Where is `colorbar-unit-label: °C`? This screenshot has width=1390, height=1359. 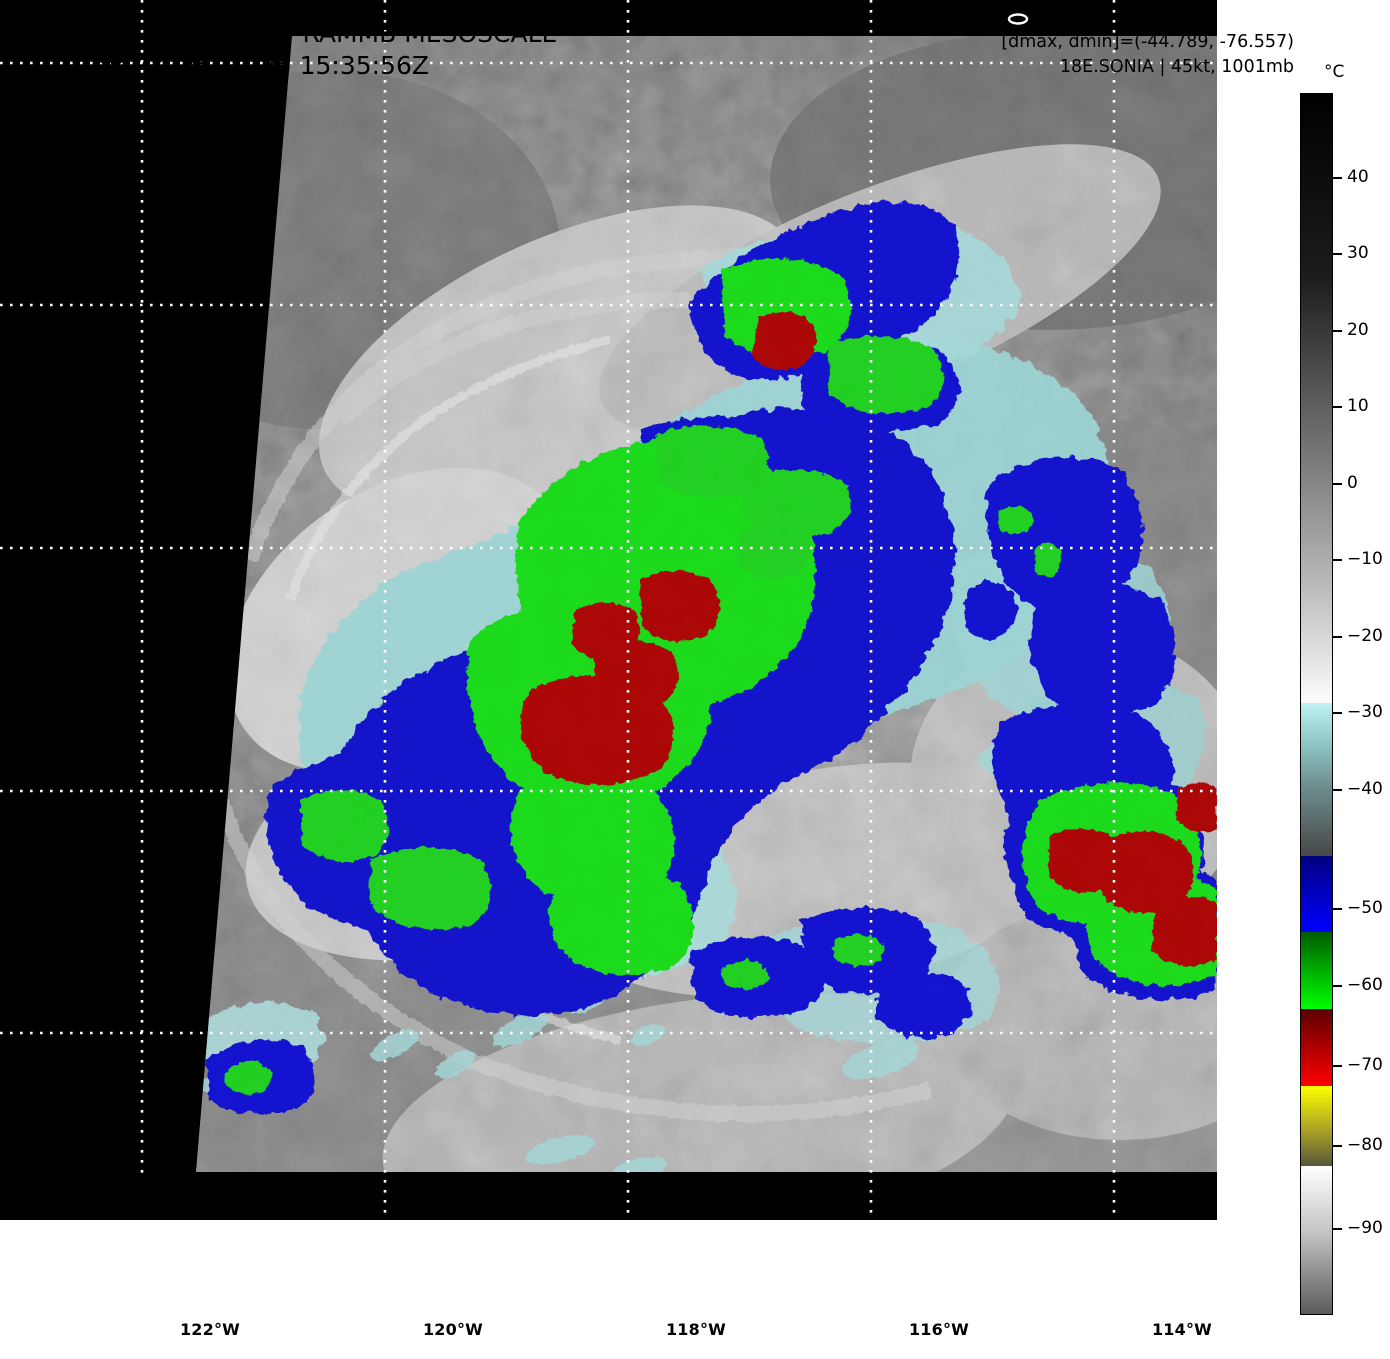
colorbar-unit-label: °C is located at coordinates (1334, 72).